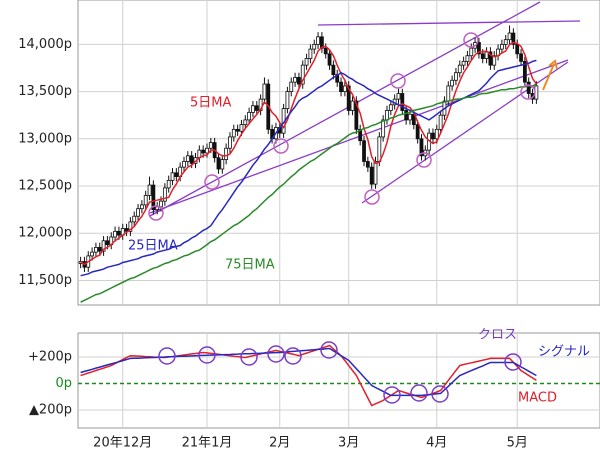 The width and height of the screenshot is (600, 458). I want to click on x-tick-label: 20年12月, so click(122, 443).